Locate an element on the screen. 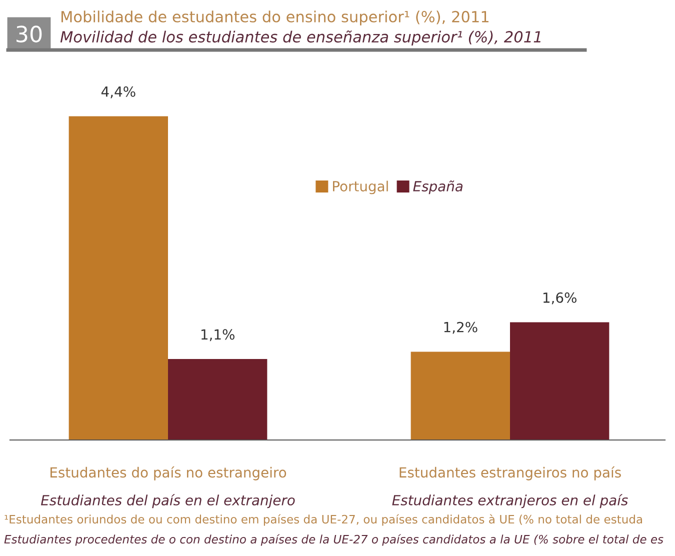 This screenshot has height=556, width=675. legend-label: España is located at coordinates (438, 187).